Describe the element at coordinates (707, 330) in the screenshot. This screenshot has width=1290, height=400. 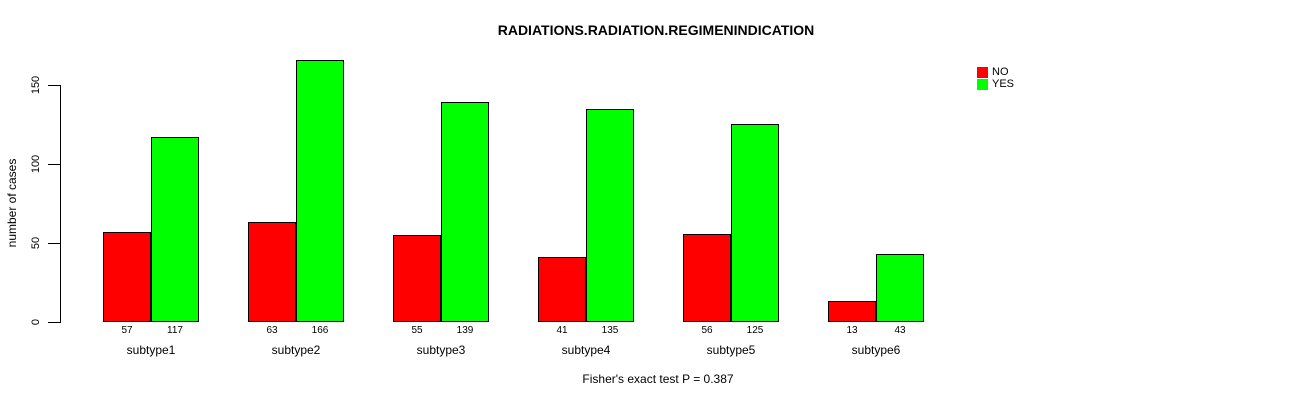
I see `bar-value-label: 56` at that location.